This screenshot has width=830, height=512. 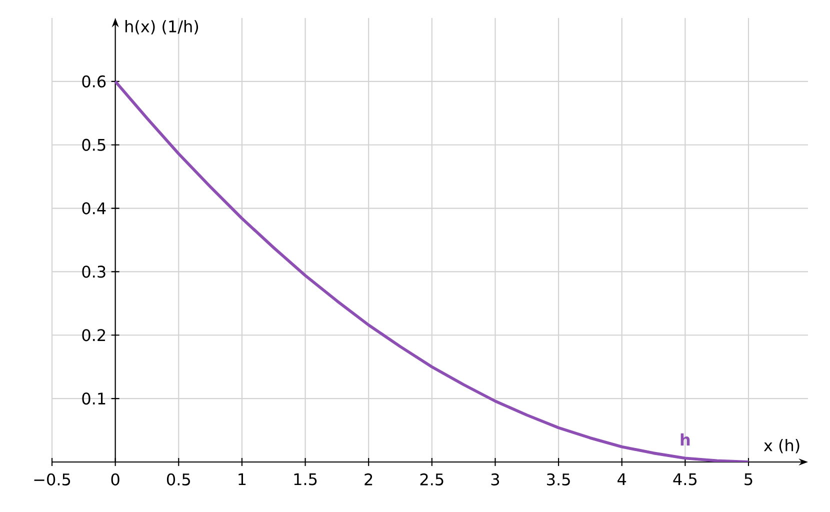 I want to click on x-tick-label: 0.5, so click(x=178, y=479).